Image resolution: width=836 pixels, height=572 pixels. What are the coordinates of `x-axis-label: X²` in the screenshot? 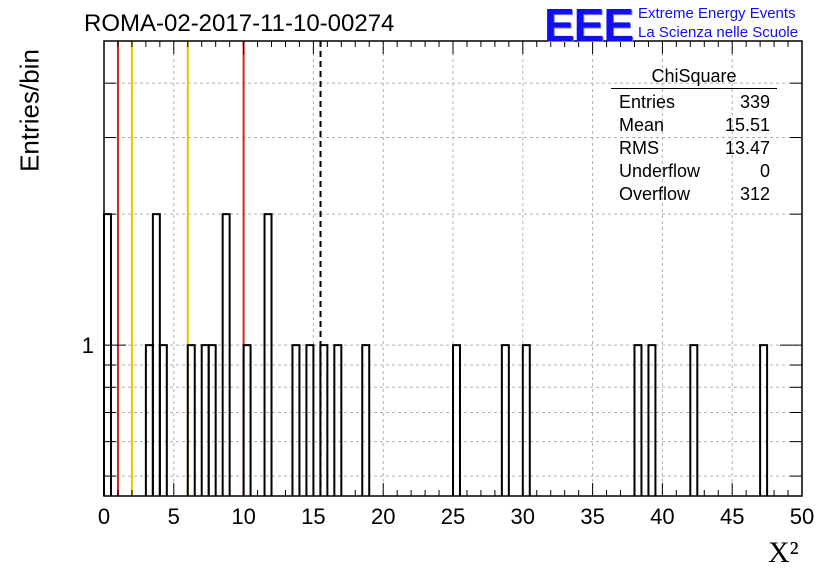 It's located at (783, 552).